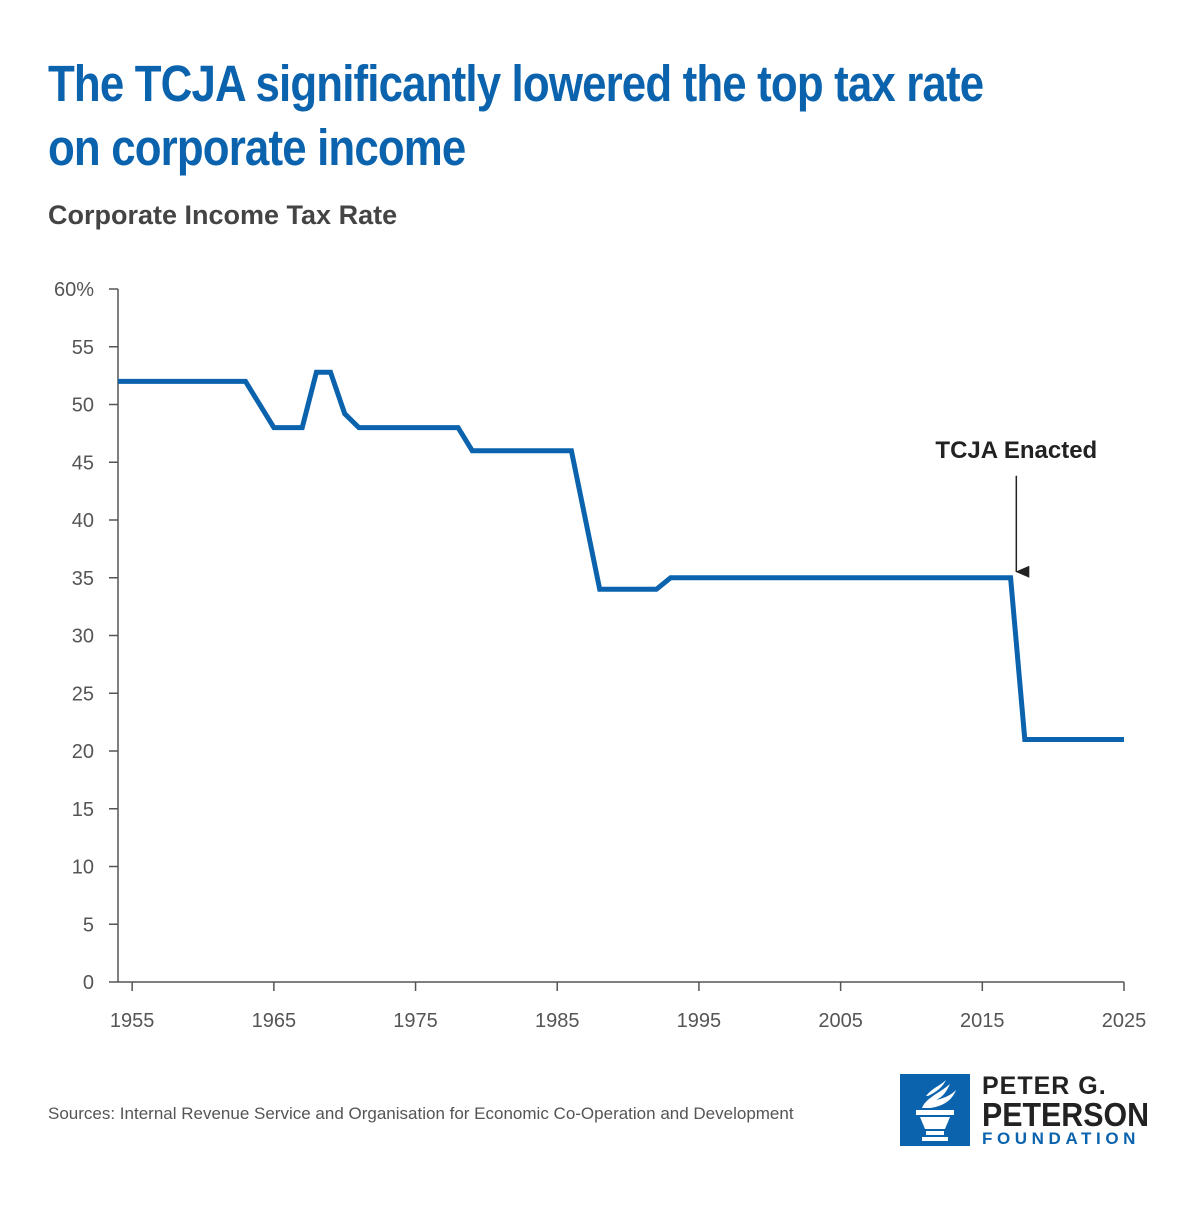 This screenshot has height=1205, width=1200. Describe the element at coordinates (83, 348) in the screenshot. I see `y-tick-label: 55` at that location.